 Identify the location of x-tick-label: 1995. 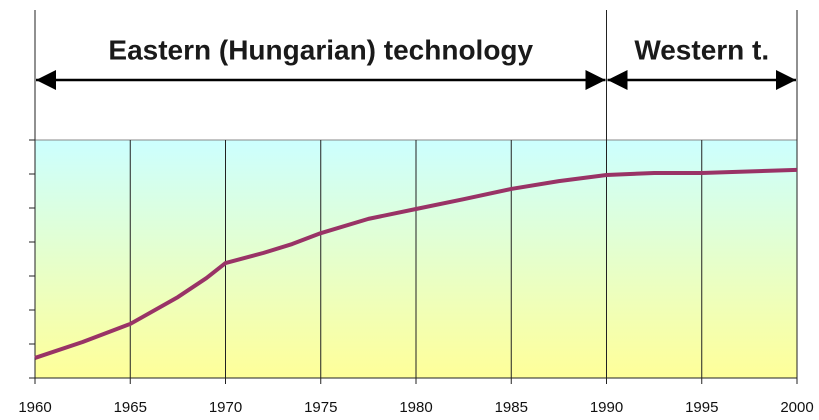
(701, 407).